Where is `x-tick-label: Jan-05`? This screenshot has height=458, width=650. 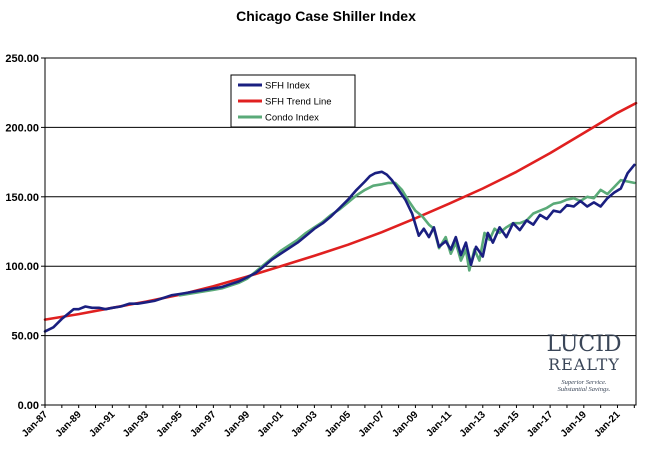 x-tick-label: Jan-05 is located at coordinates (338, 424).